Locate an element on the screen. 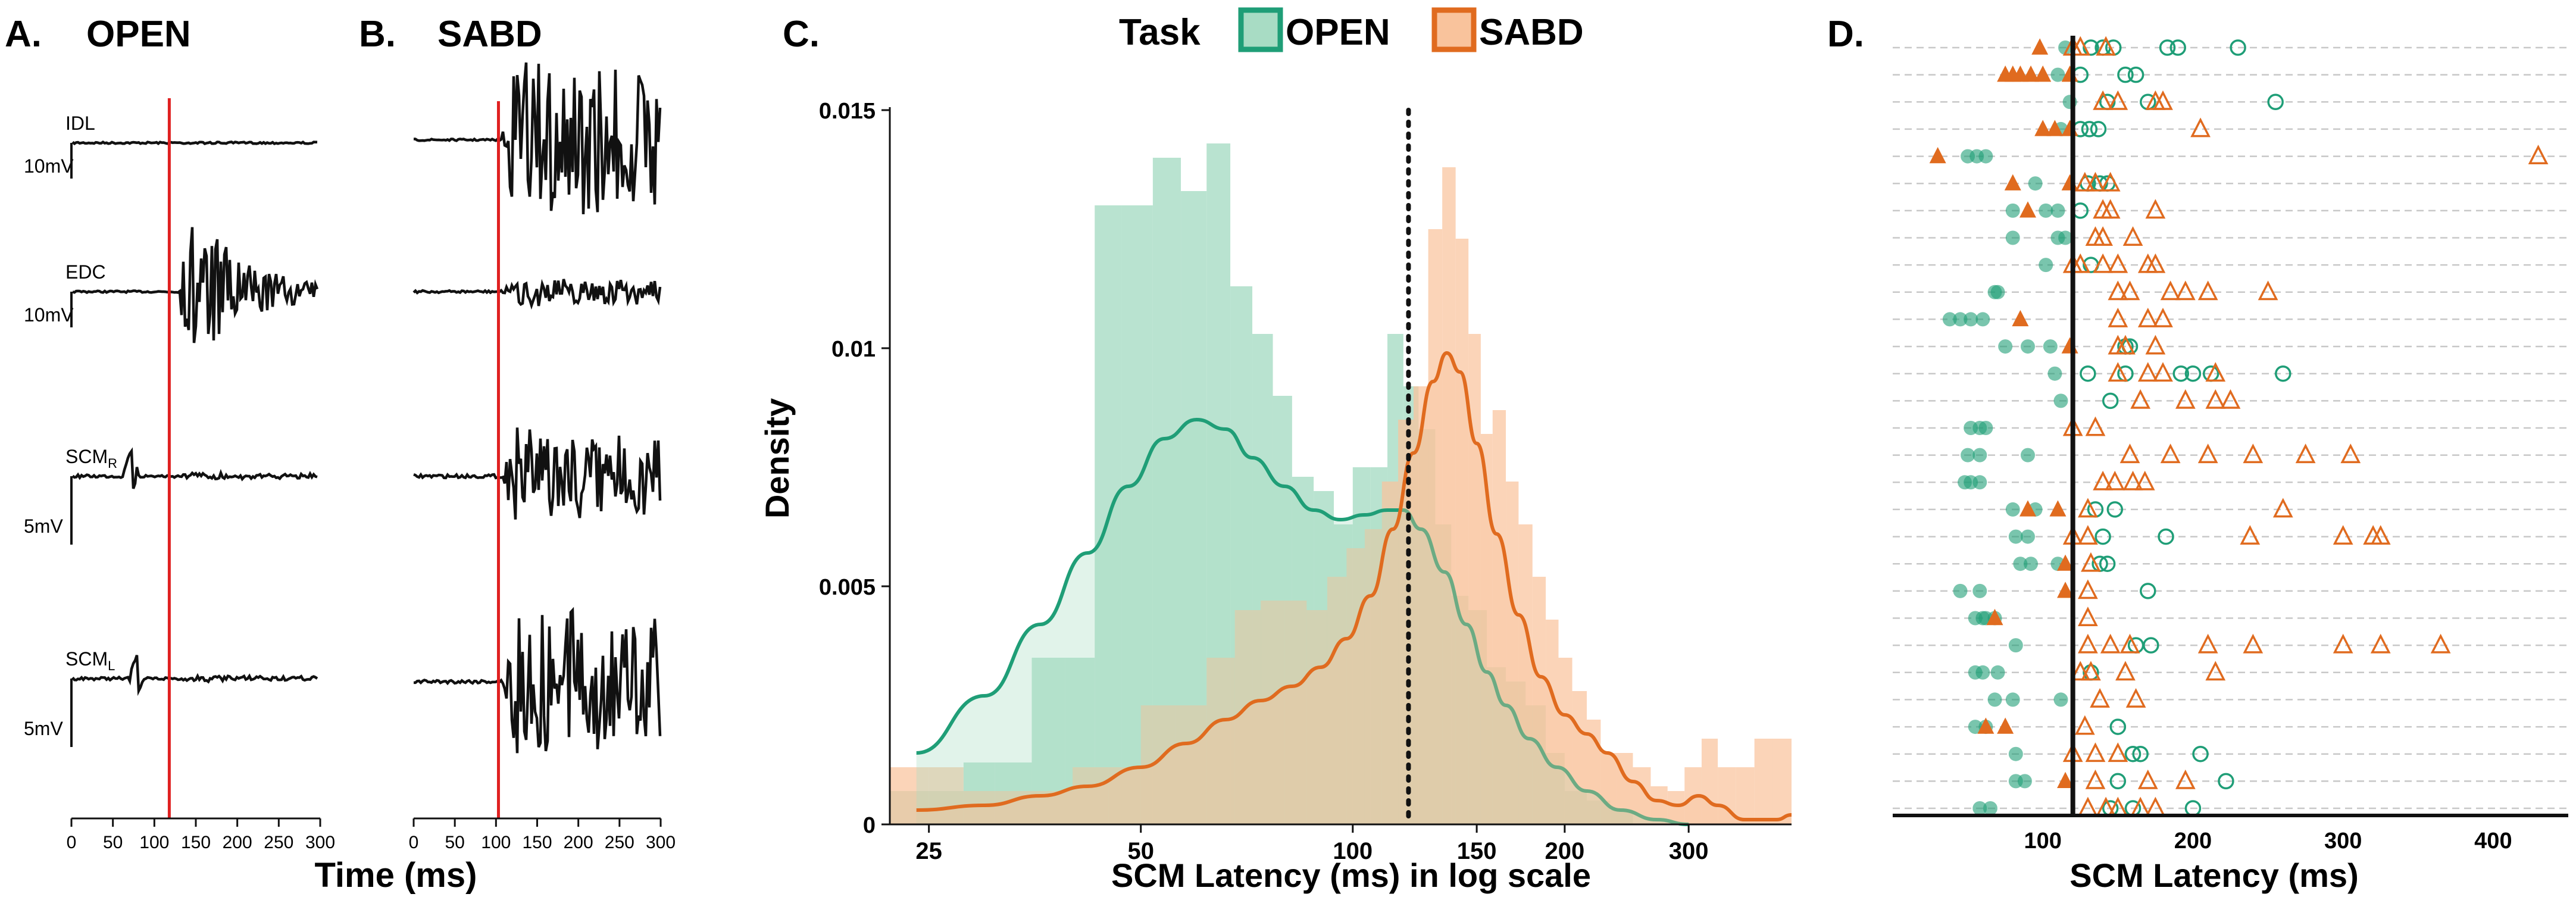 The width and height of the screenshot is (2576, 897). panel-b-time-axis: 0 50 100 150 200 250 300 is located at coordinates (542, 835).